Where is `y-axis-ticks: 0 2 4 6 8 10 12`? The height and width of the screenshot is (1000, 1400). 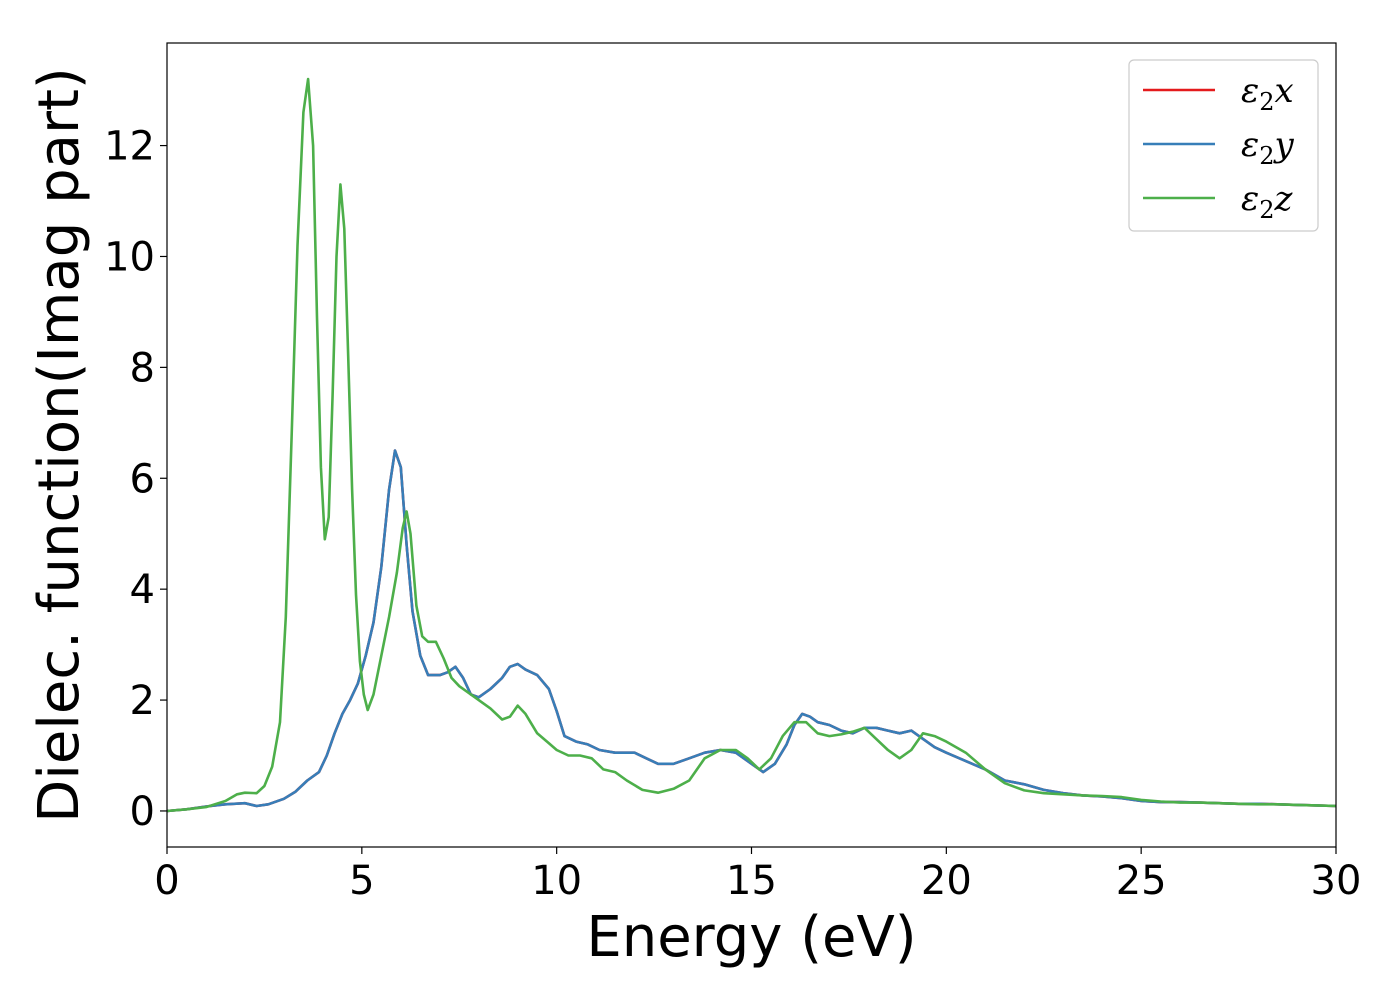 y-axis-ticks: 0 2 4 6 8 10 12 is located at coordinates (135, 479).